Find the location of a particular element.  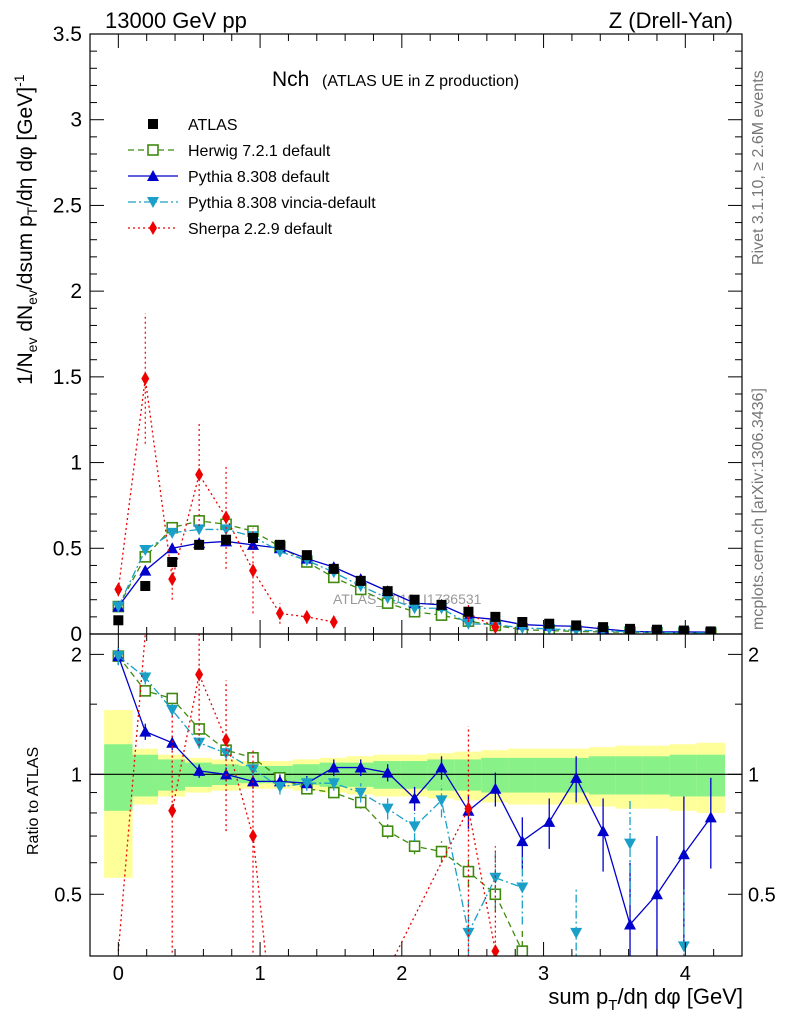

legend-marker-vincia is located at coordinates (153, 202).